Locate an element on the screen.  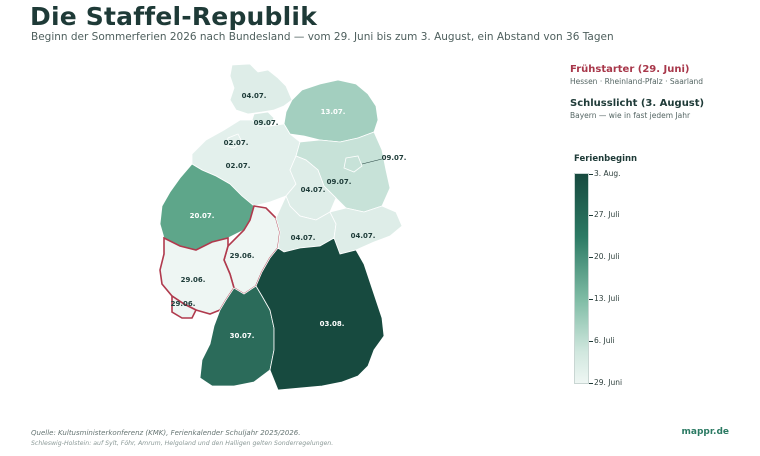
legend-label: 13. Juli is located at coordinates (607, 298).